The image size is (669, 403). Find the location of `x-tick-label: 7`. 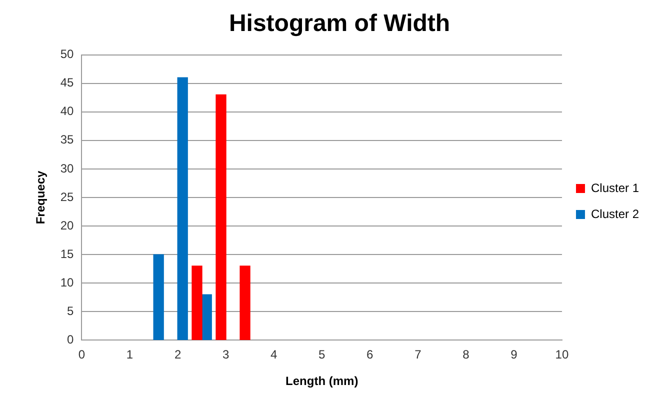

x-tick-label: 7 is located at coordinates (418, 355).